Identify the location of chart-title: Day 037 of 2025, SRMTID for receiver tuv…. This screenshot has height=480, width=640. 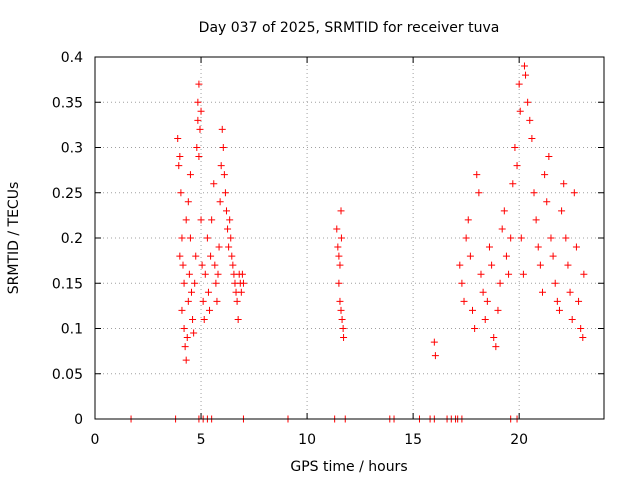
(349, 28).